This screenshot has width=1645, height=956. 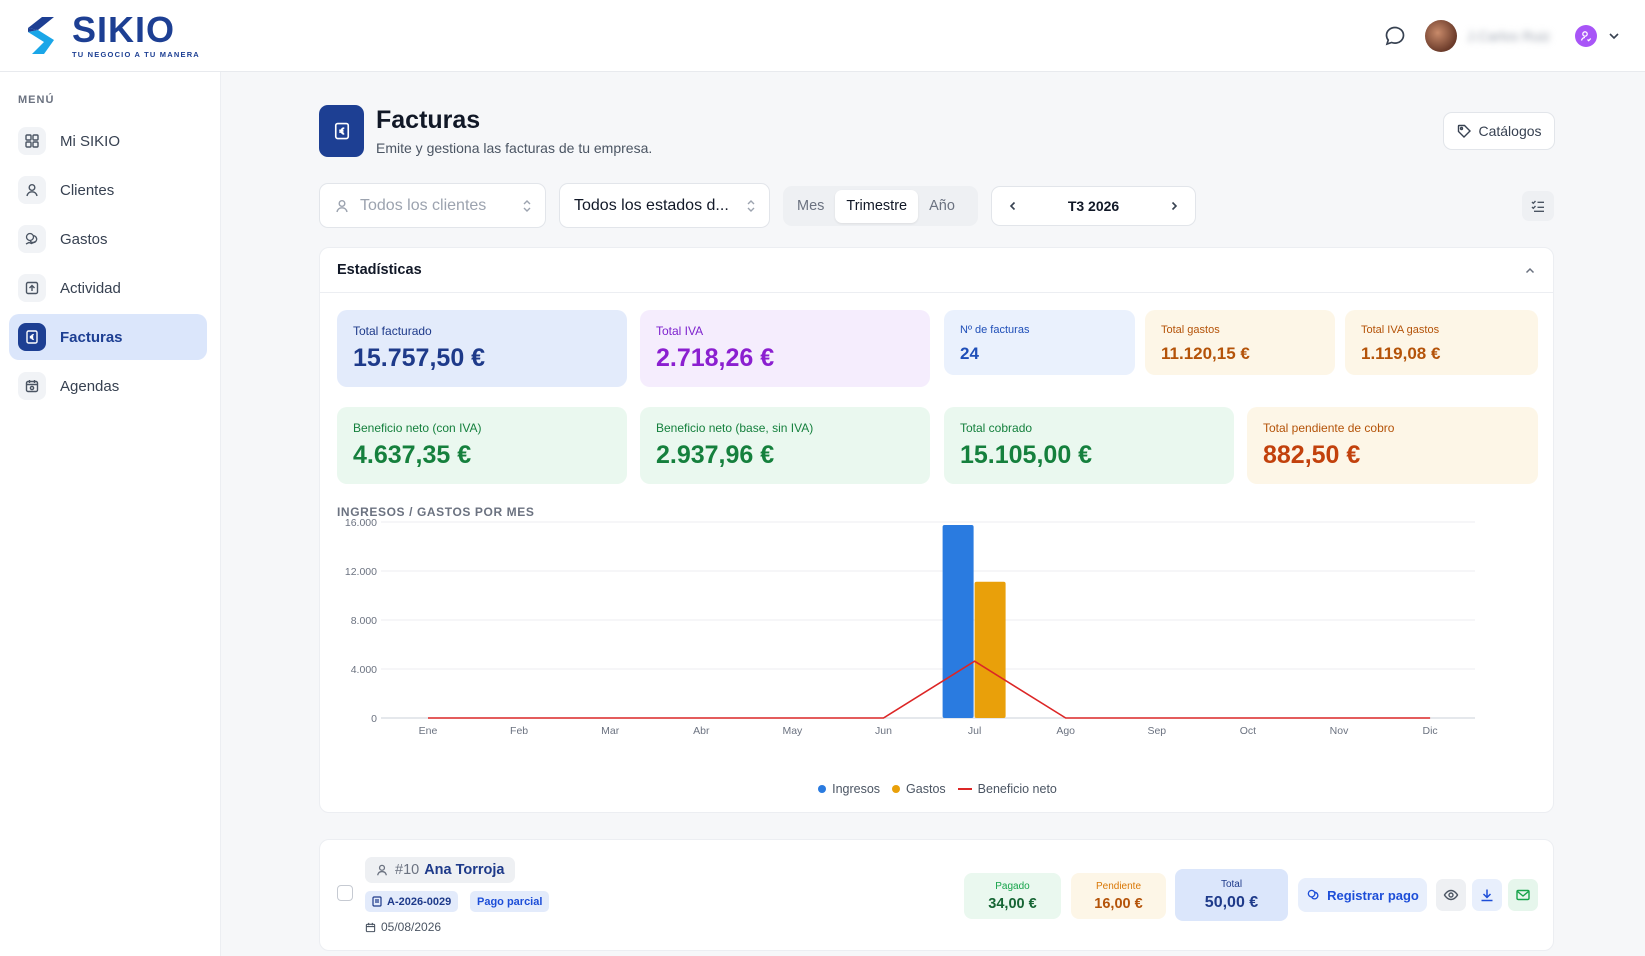 I want to click on sidebar-item-label: Facturas, so click(x=91, y=337).